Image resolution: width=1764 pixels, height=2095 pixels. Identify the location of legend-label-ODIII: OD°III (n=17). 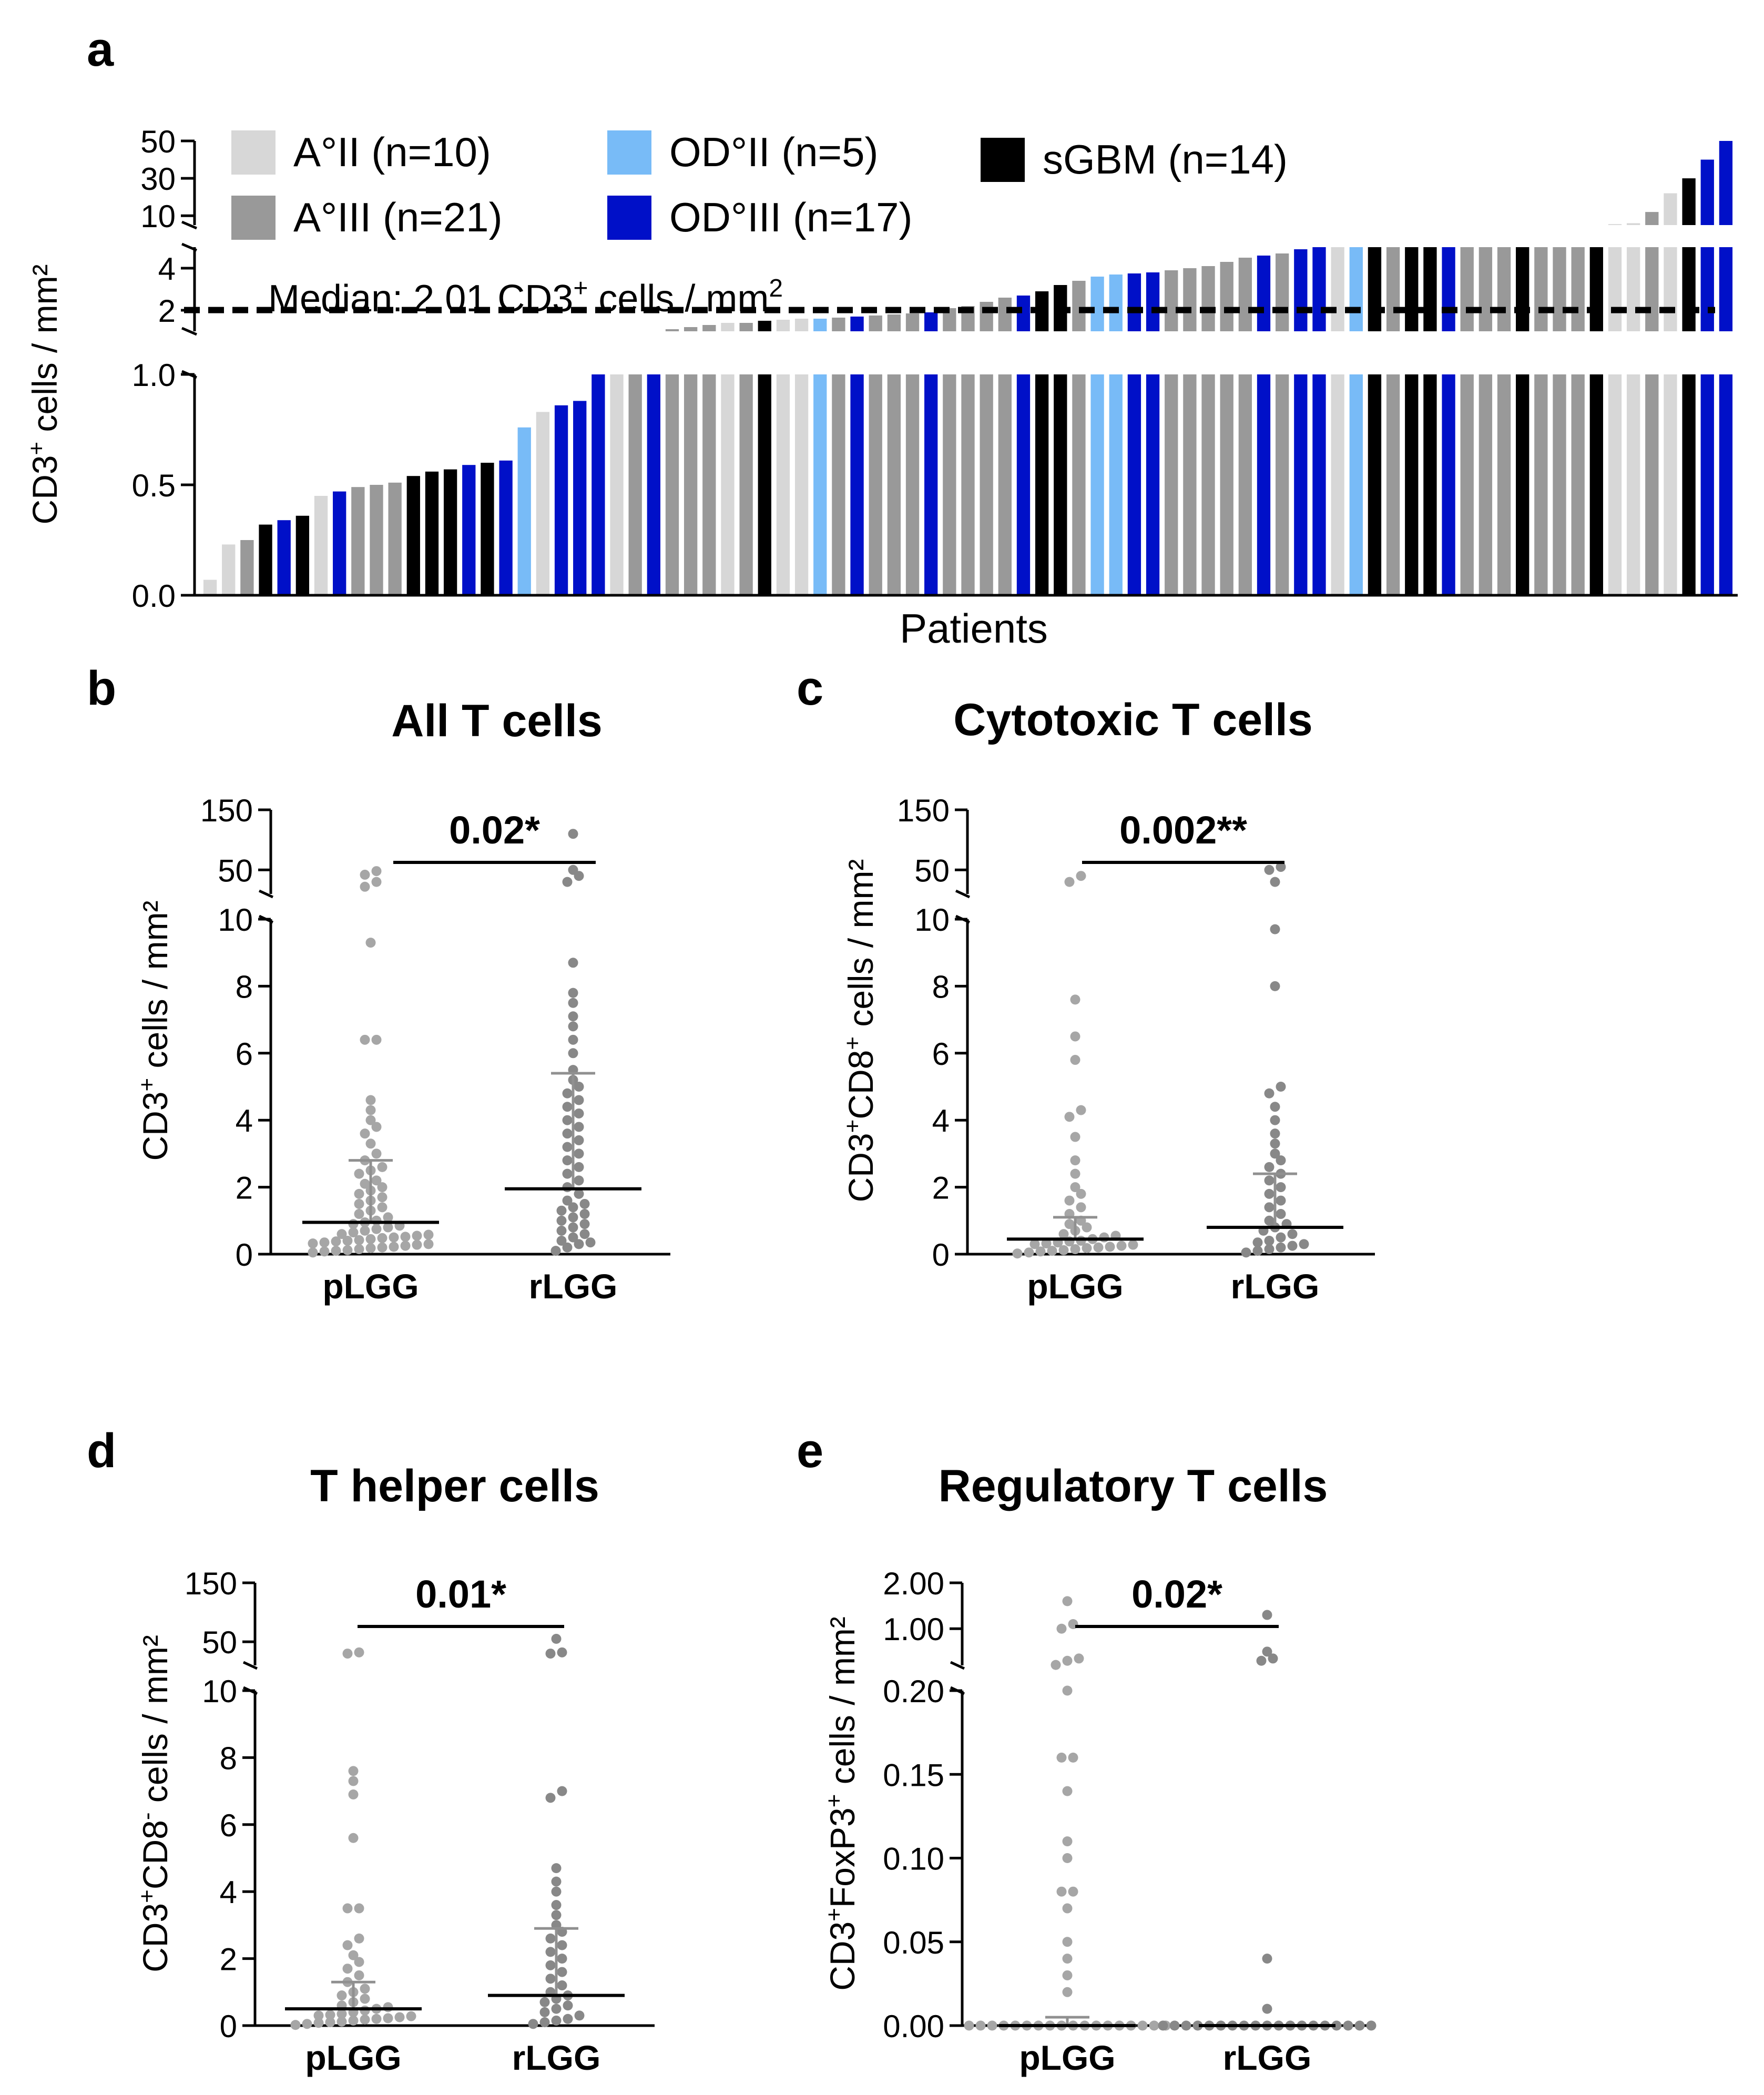
(791, 217).